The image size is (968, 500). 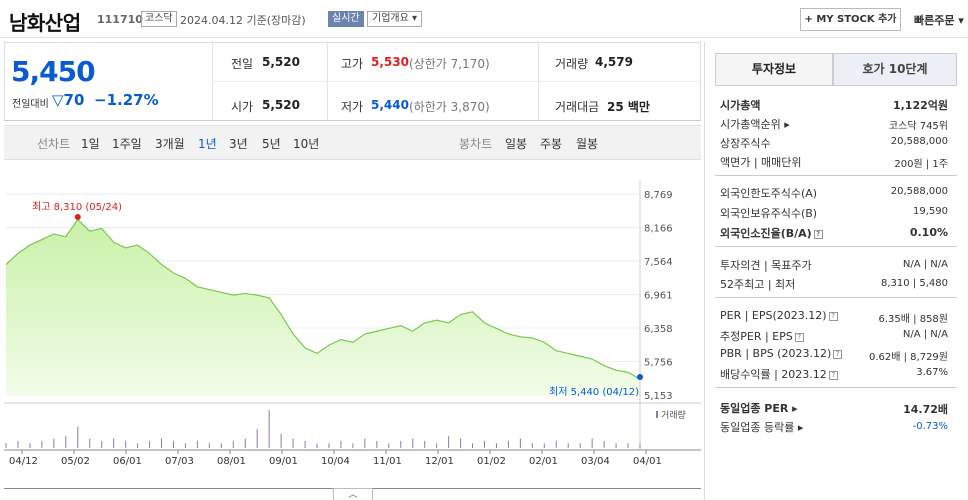 I want to click on week52-value: 8,310 | 5,480, so click(x=914, y=283).